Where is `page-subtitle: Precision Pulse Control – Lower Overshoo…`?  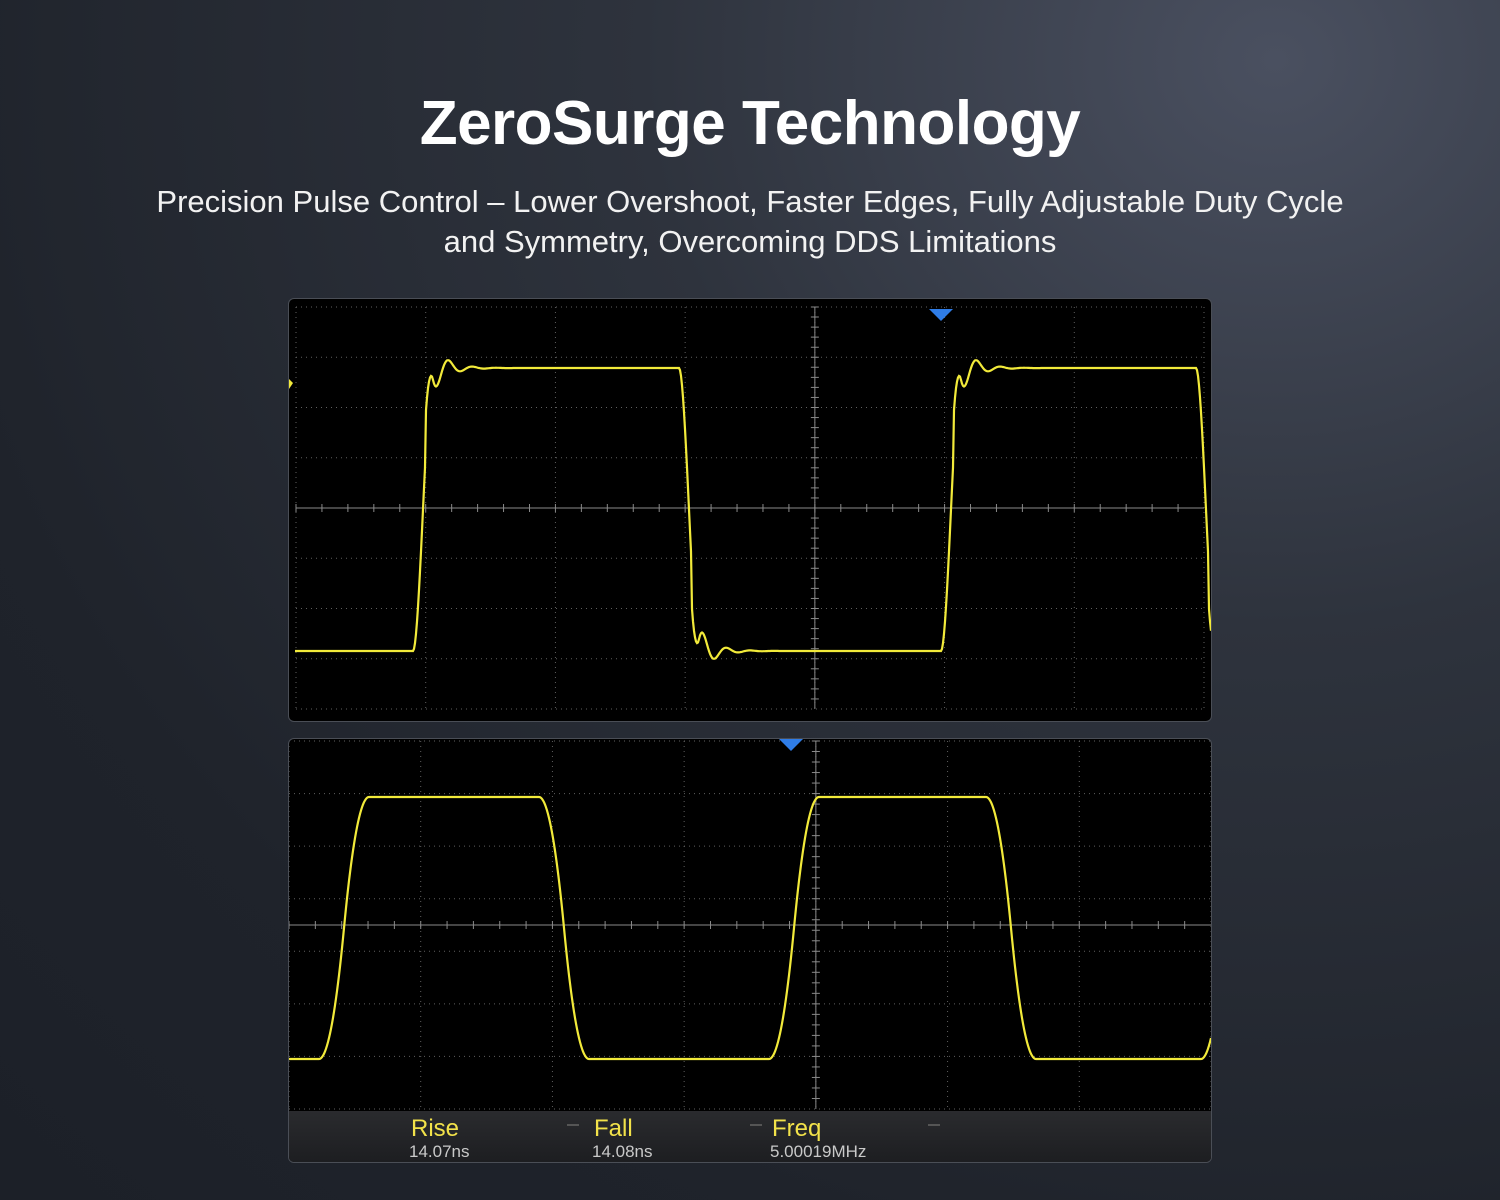
page-subtitle: Precision Pulse Control – Lower Overshoo… is located at coordinates (750, 221).